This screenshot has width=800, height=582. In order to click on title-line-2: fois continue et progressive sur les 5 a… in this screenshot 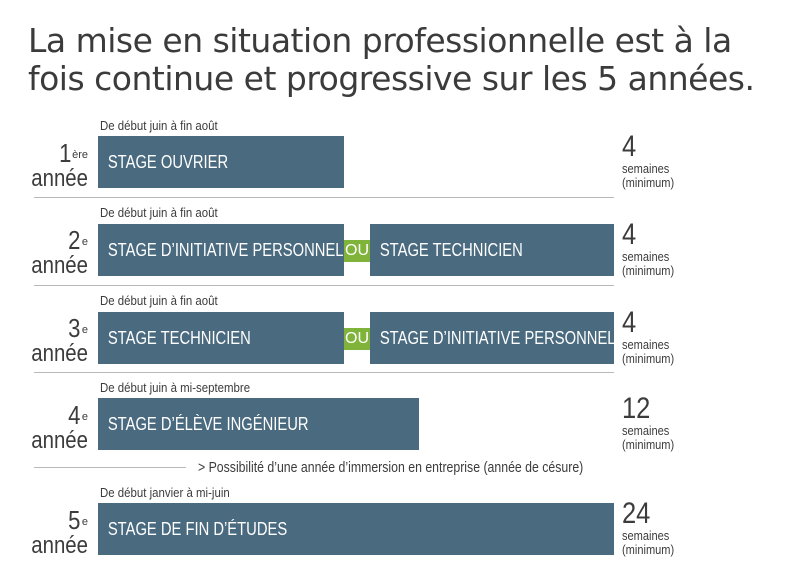, I will do `click(391, 78)`.